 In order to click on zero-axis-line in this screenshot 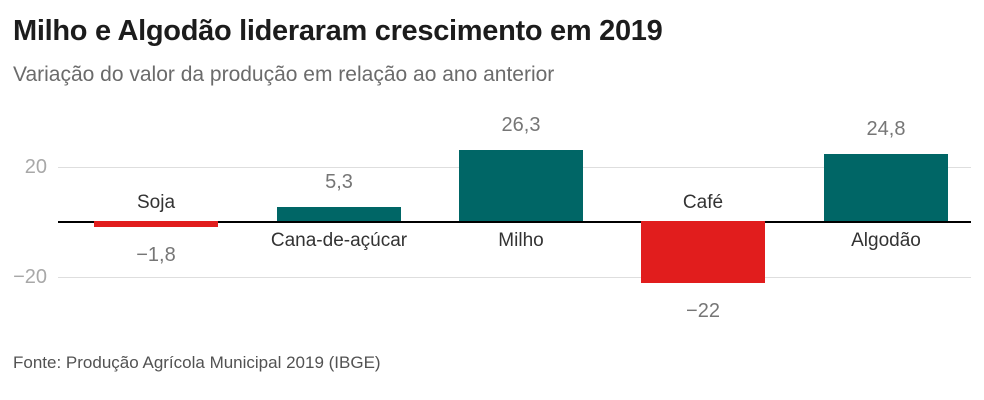, I will do `click(514, 222)`.